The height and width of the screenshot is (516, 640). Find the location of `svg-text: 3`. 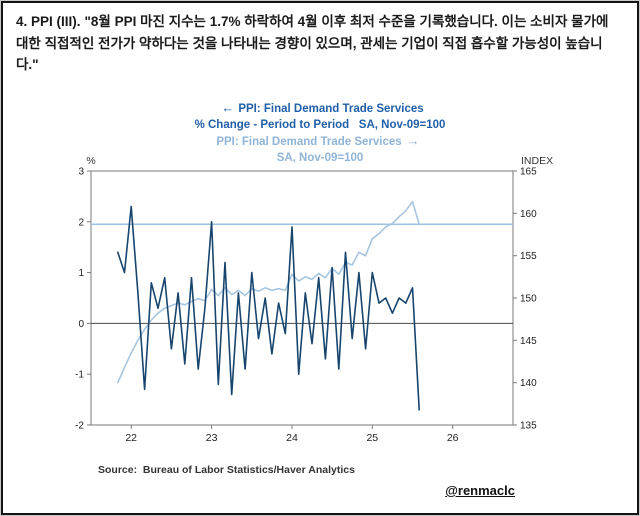

svg-text: 3 is located at coordinates (81, 172).